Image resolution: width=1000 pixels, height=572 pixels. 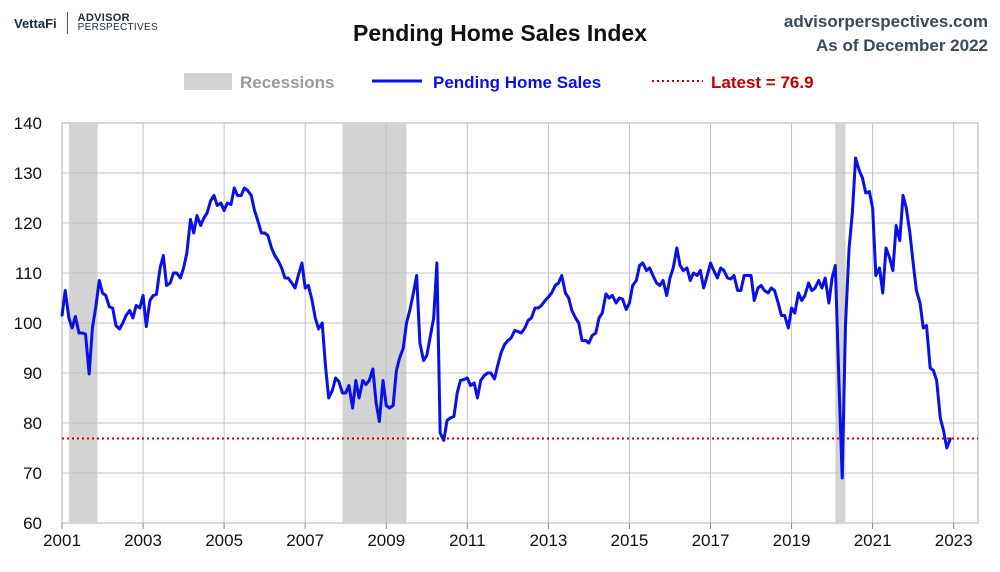 I want to click on vettafi-logo: VettaFi, so click(x=35, y=23).